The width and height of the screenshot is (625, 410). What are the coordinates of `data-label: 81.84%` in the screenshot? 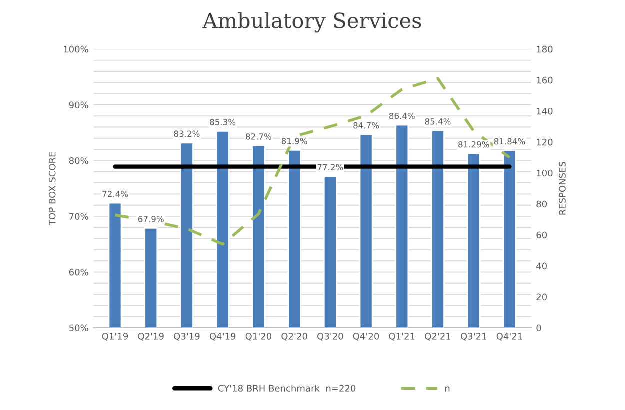 It's located at (510, 141).